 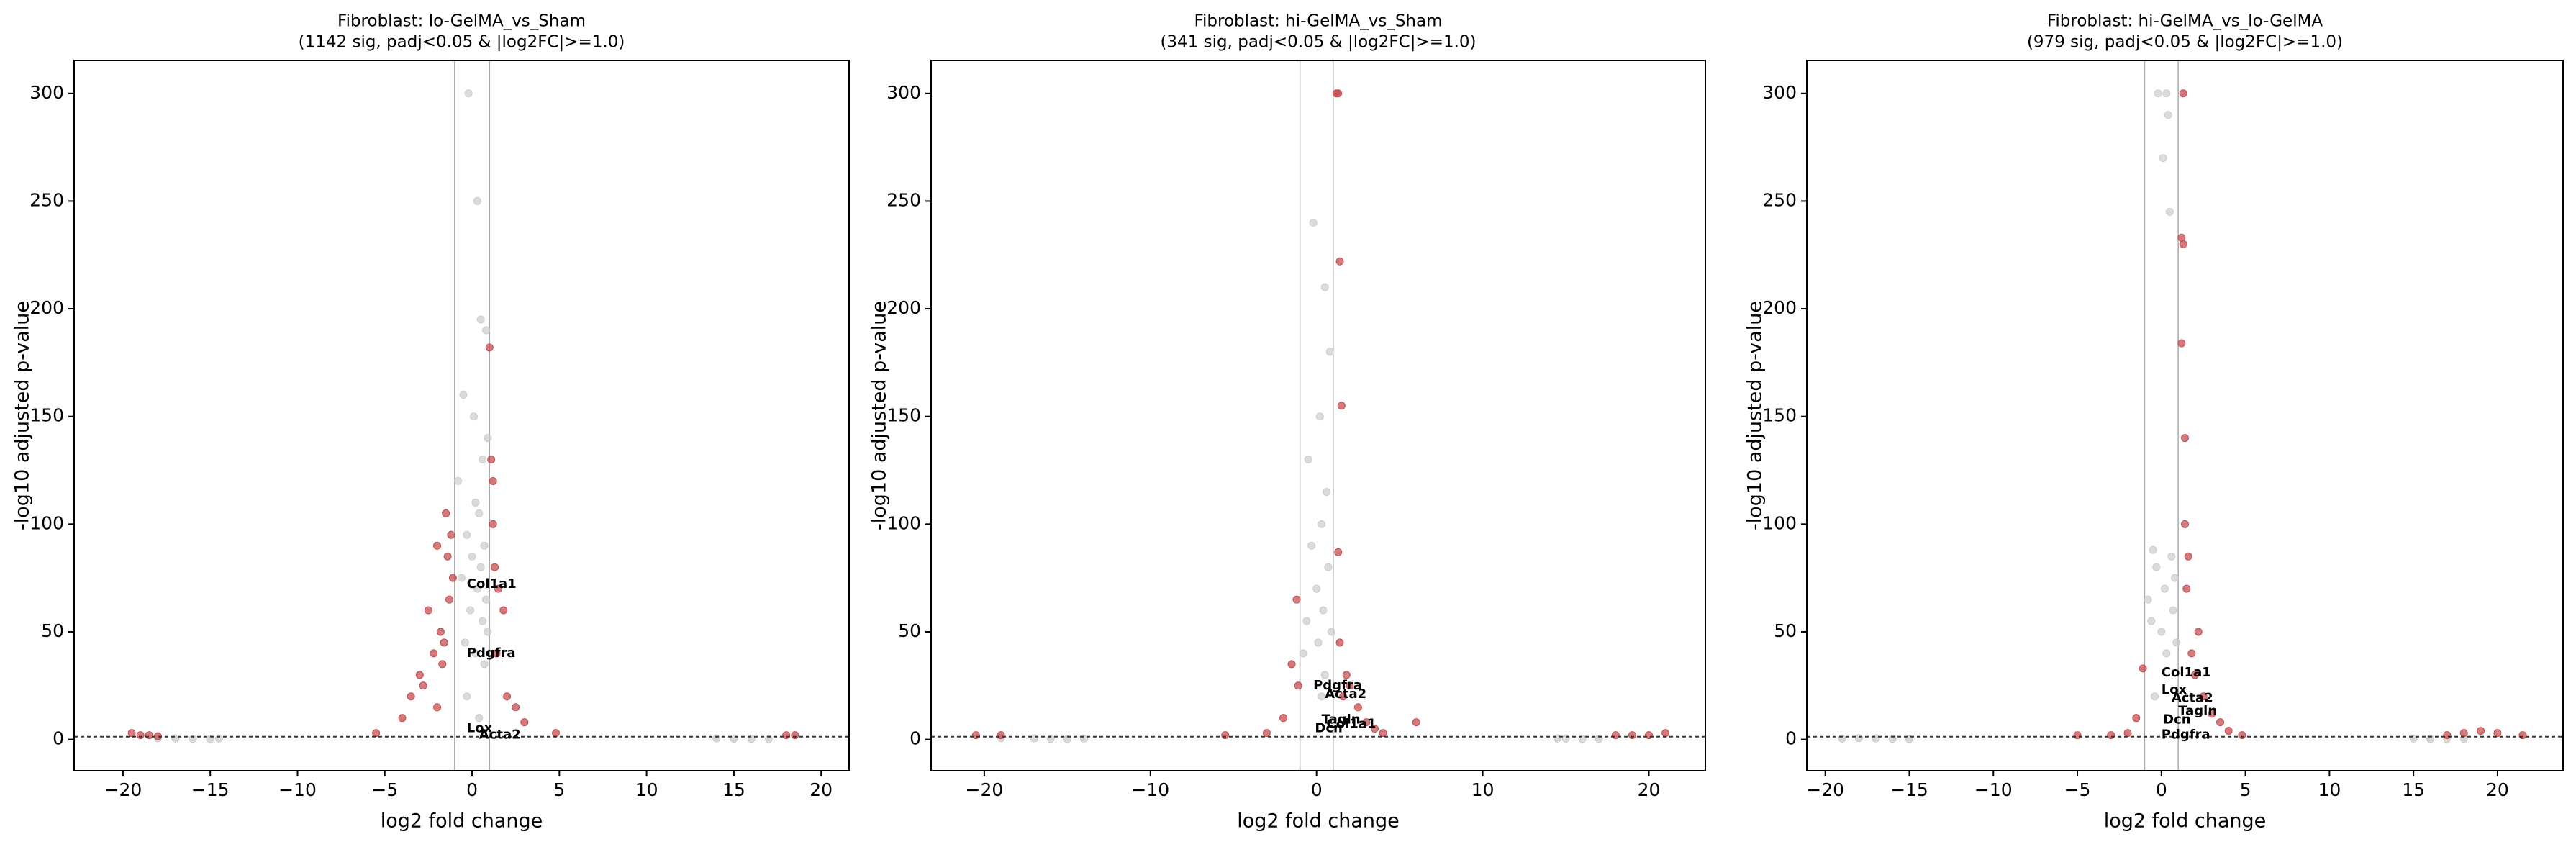 I want to click on y-tick-label: 150, so click(x=903, y=415).